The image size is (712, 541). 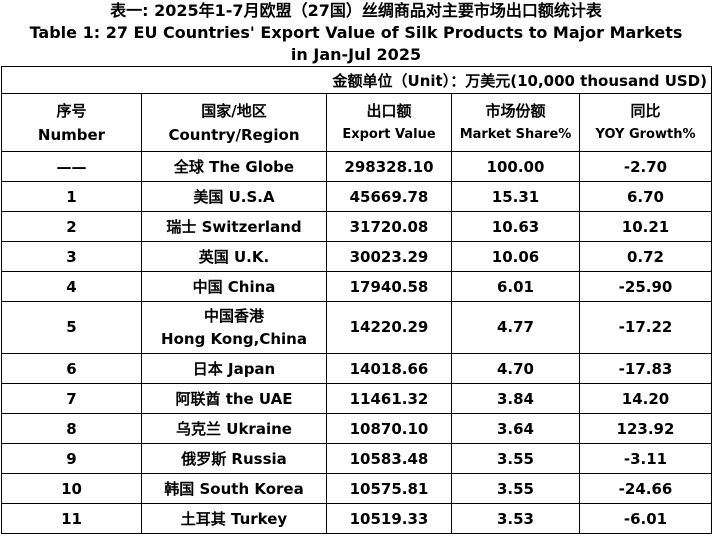 What do you see at coordinates (515, 110) in the screenshot?
I see `header-share-cn: 市场份额` at bounding box center [515, 110].